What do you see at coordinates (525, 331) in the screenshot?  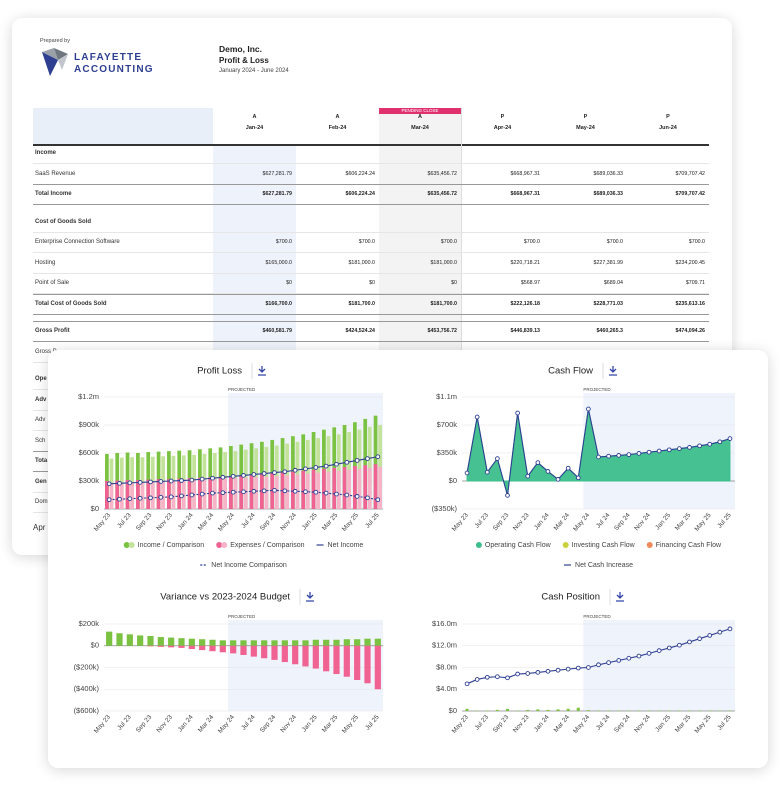 I see `cell-value: $446,839.13` at bounding box center [525, 331].